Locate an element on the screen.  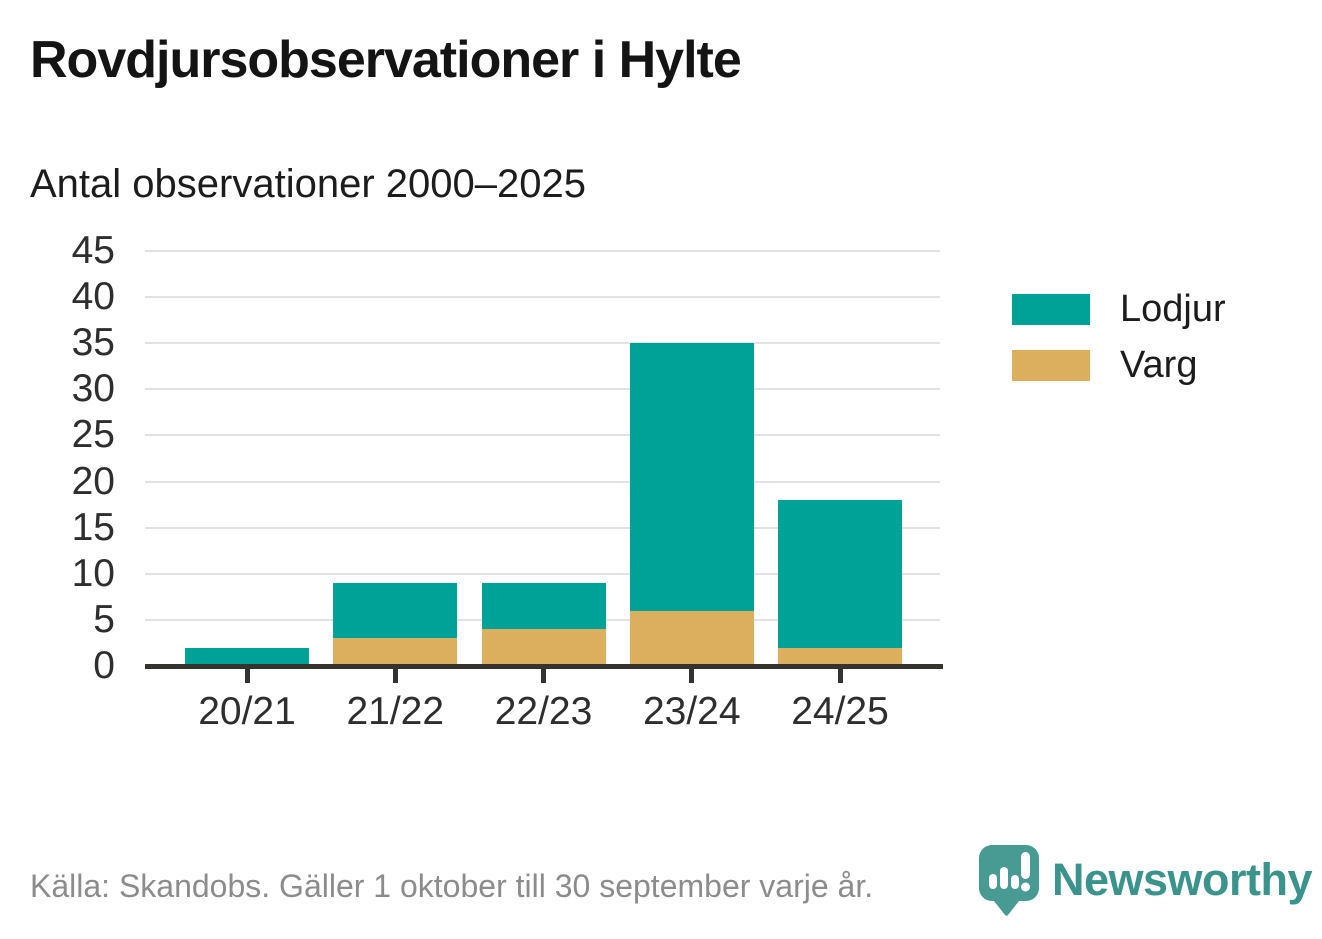
bar-segment-varg-22/23 is located at coordinates (543, 647).